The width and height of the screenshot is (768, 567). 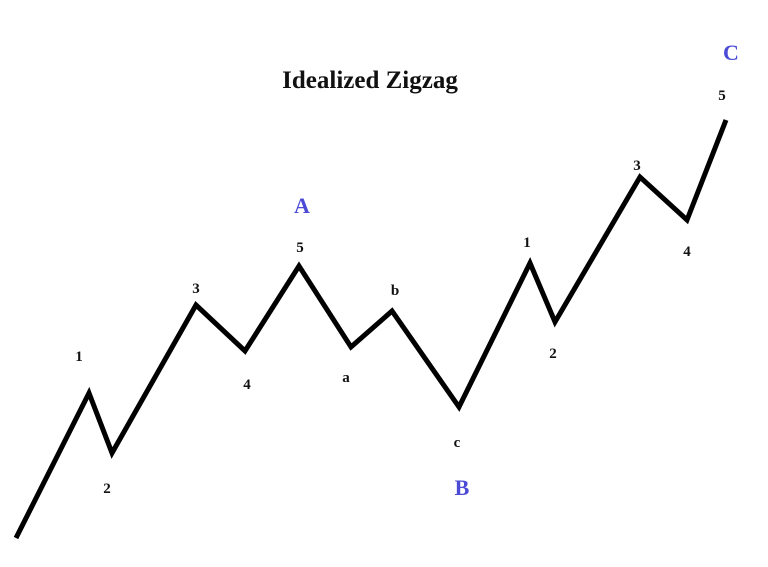 I want to click on label-wave-b: b, so click(x=395, y=291).